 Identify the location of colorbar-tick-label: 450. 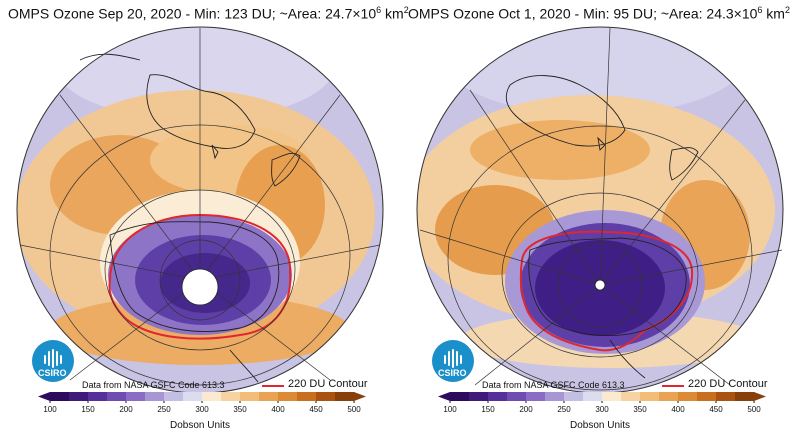
(316, 409).